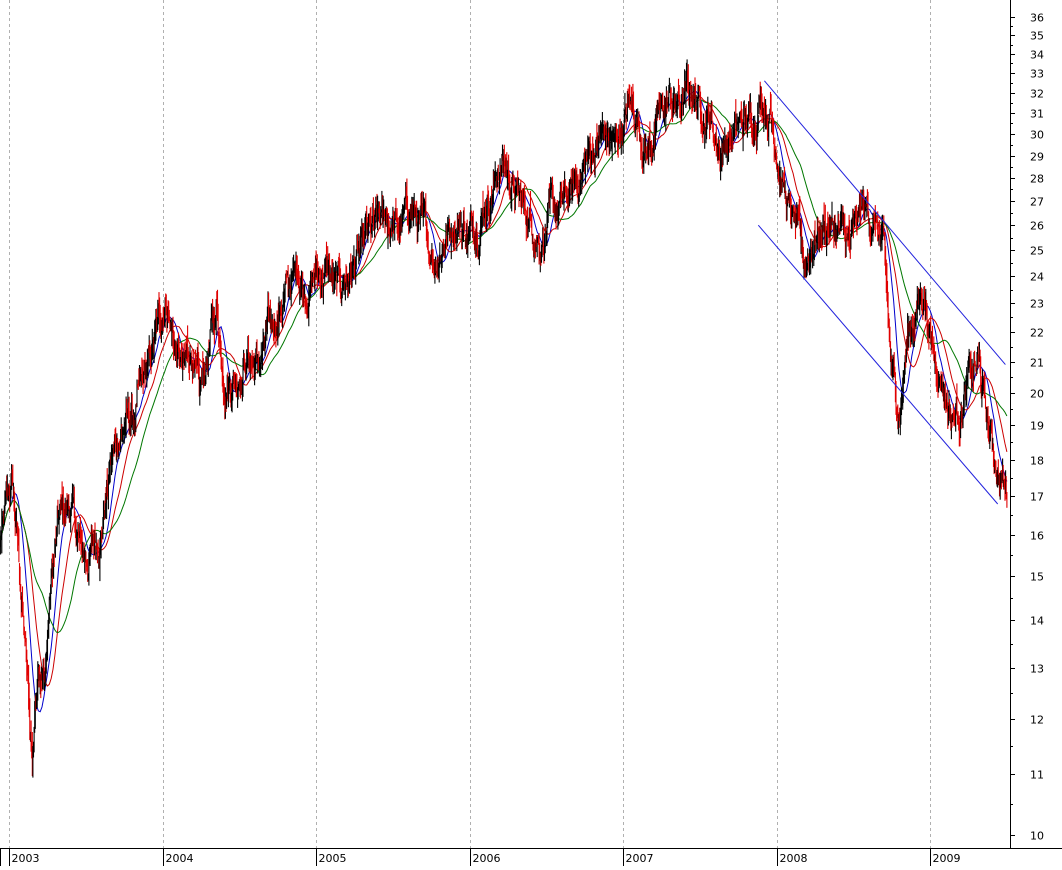 The width and height of the screenshot is (1062, 870). What do you see at coordinates (1037, 775) in the screenshot?
I see `y-tick-label: 11` at bounding box center [1037, 775].